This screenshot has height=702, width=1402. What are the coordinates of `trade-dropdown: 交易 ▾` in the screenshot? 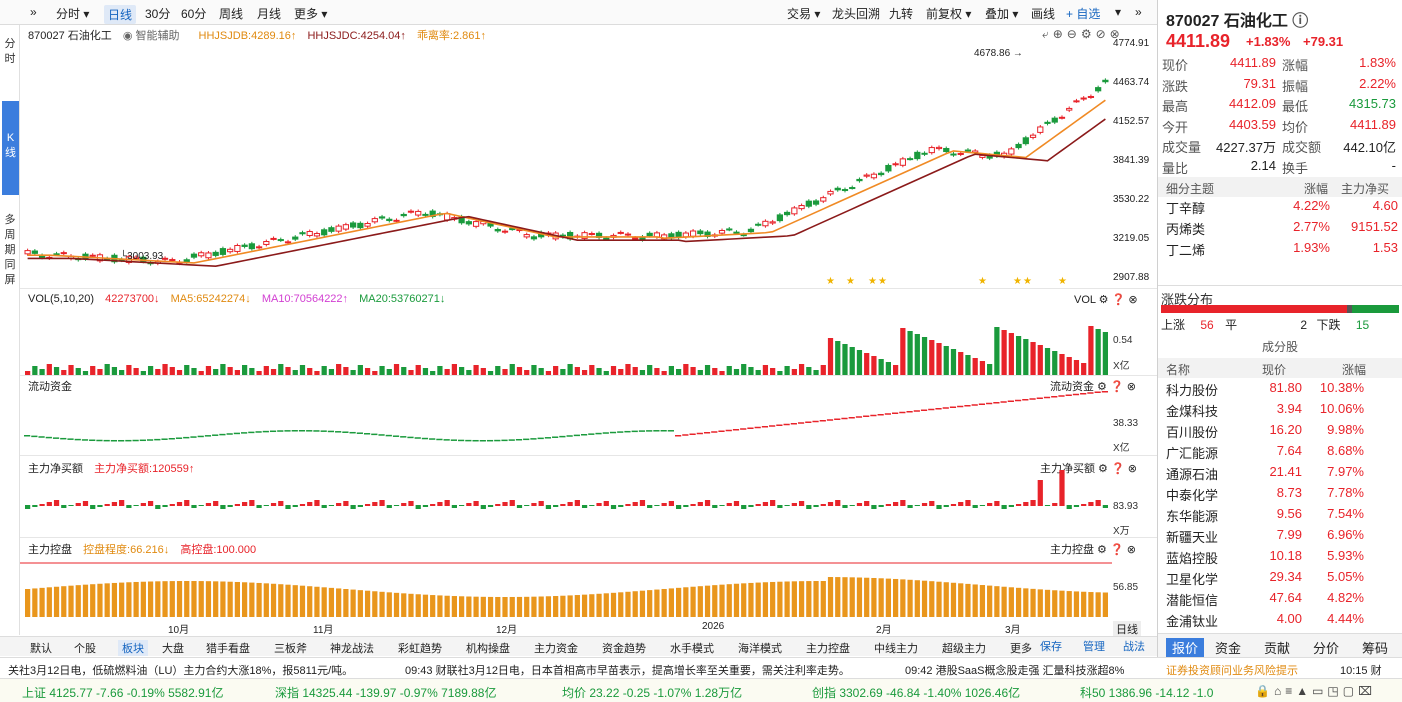 It's located at (804, 14).